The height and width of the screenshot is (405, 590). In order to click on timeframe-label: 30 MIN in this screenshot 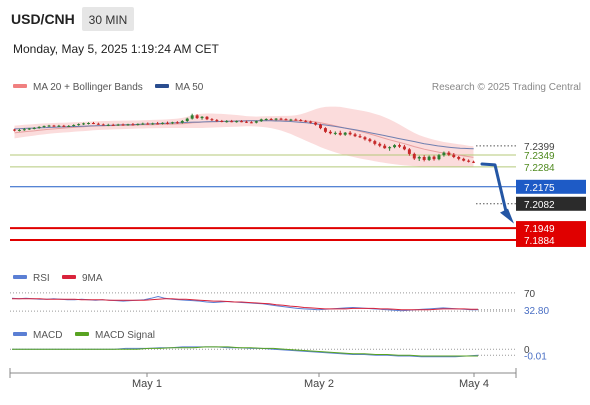, I will do `click(108, 20)`.